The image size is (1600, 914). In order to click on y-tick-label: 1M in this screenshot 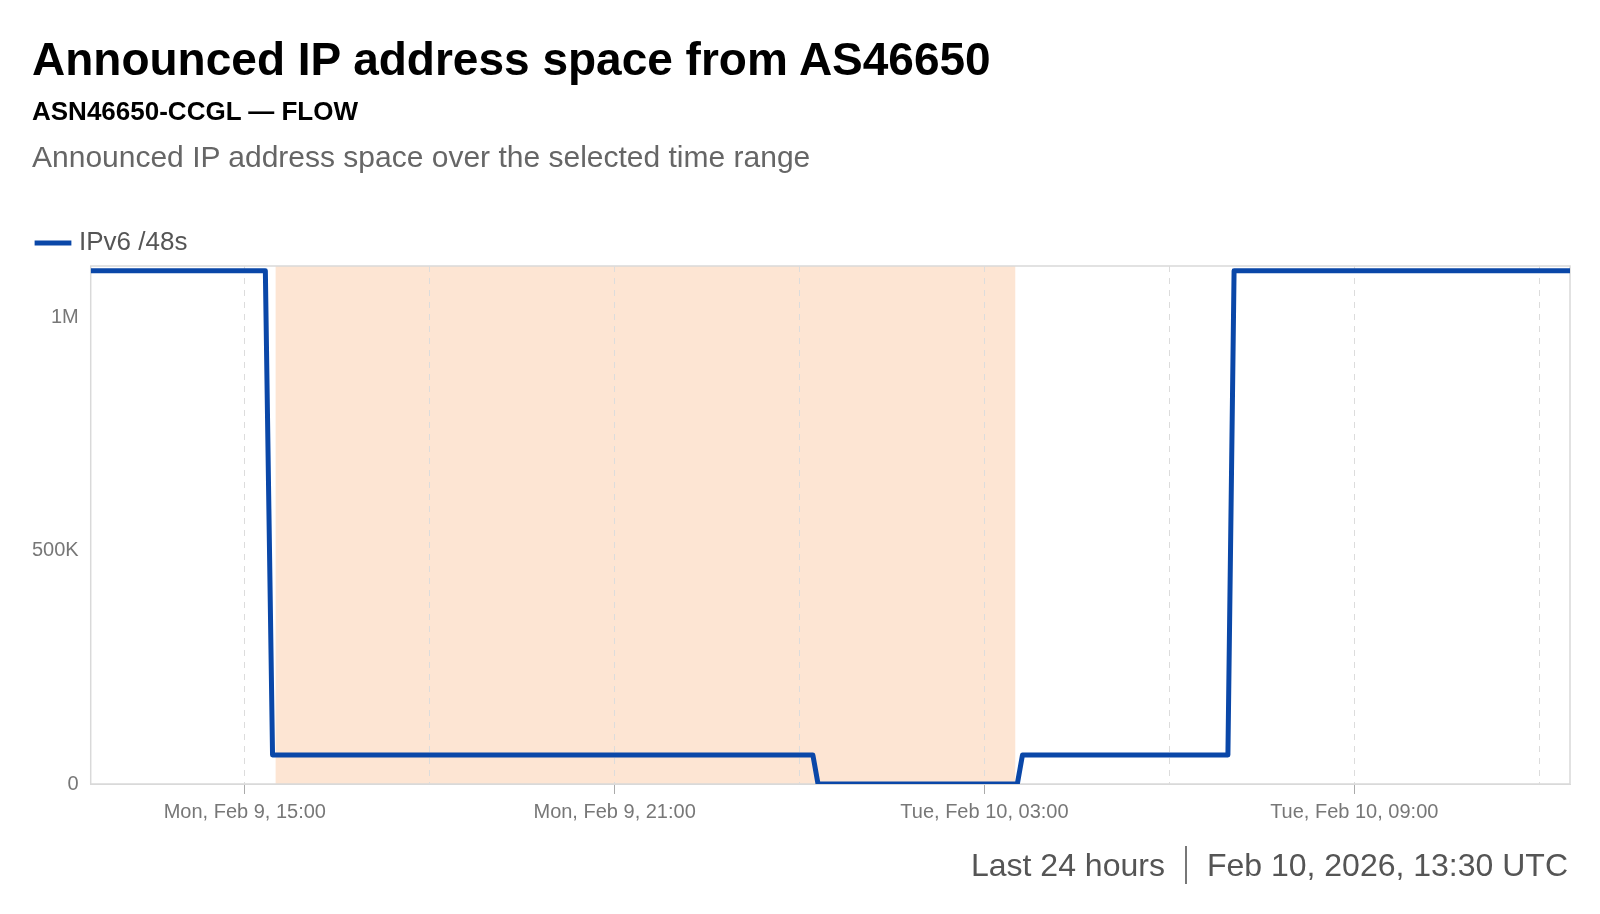, I will do `click(64, 315)`.